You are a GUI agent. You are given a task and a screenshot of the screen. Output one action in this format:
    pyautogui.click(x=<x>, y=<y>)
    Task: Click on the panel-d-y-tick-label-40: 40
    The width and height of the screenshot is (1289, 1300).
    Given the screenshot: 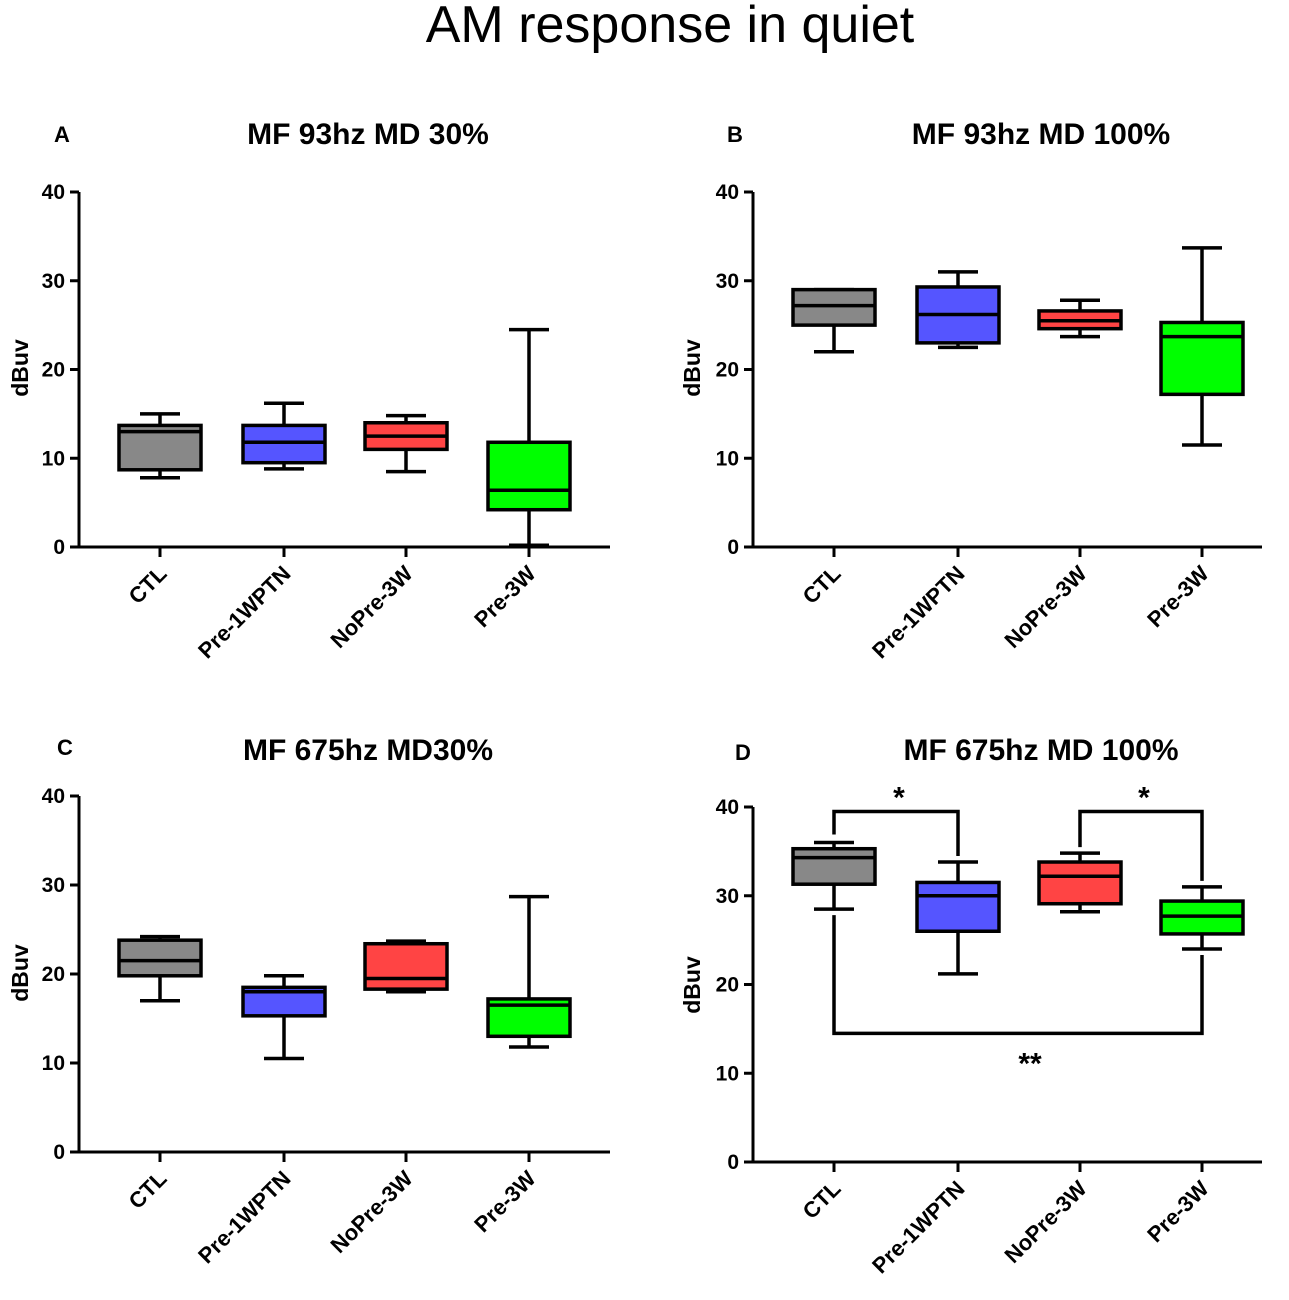 What is the action you would take?
    pyautogui.click(x=727, y=807)
    